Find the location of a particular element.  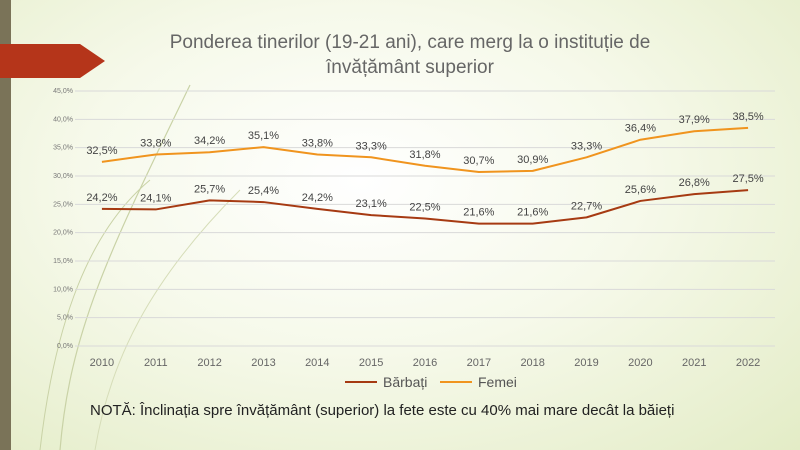

y-tick-label: 35,0% is located at coordinates (63, 148).